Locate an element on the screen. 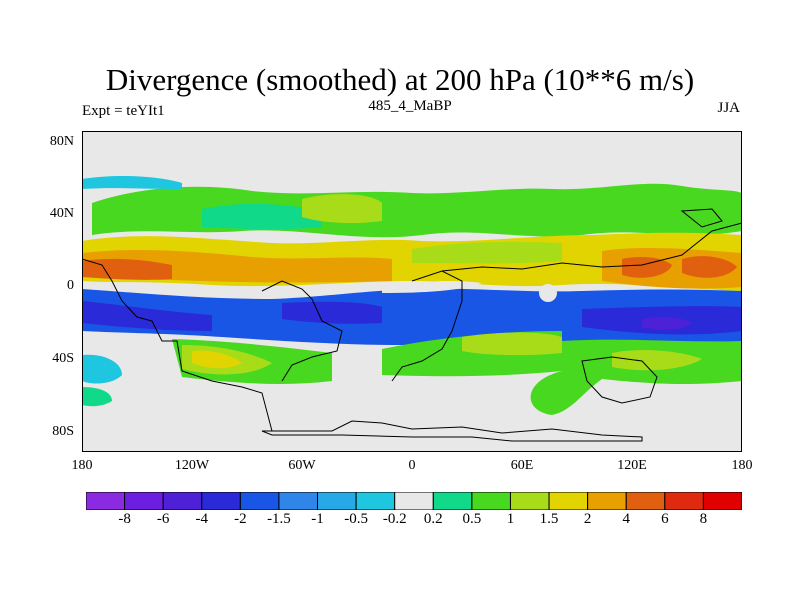 The height and width of the screenshot is (600, 800). coast-asia is located at coordinates (591, 247).